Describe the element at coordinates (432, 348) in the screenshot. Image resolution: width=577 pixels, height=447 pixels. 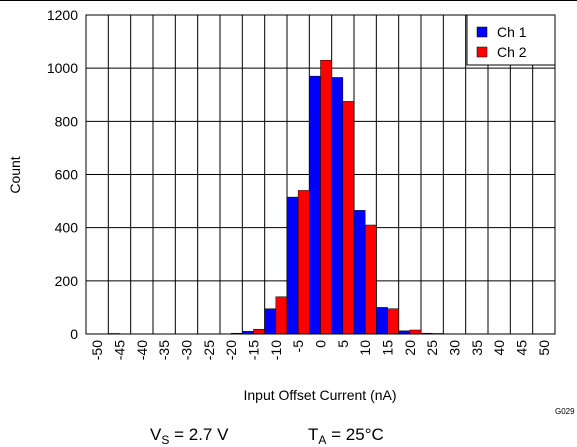
I see `x-tick-label: 25` at that location.